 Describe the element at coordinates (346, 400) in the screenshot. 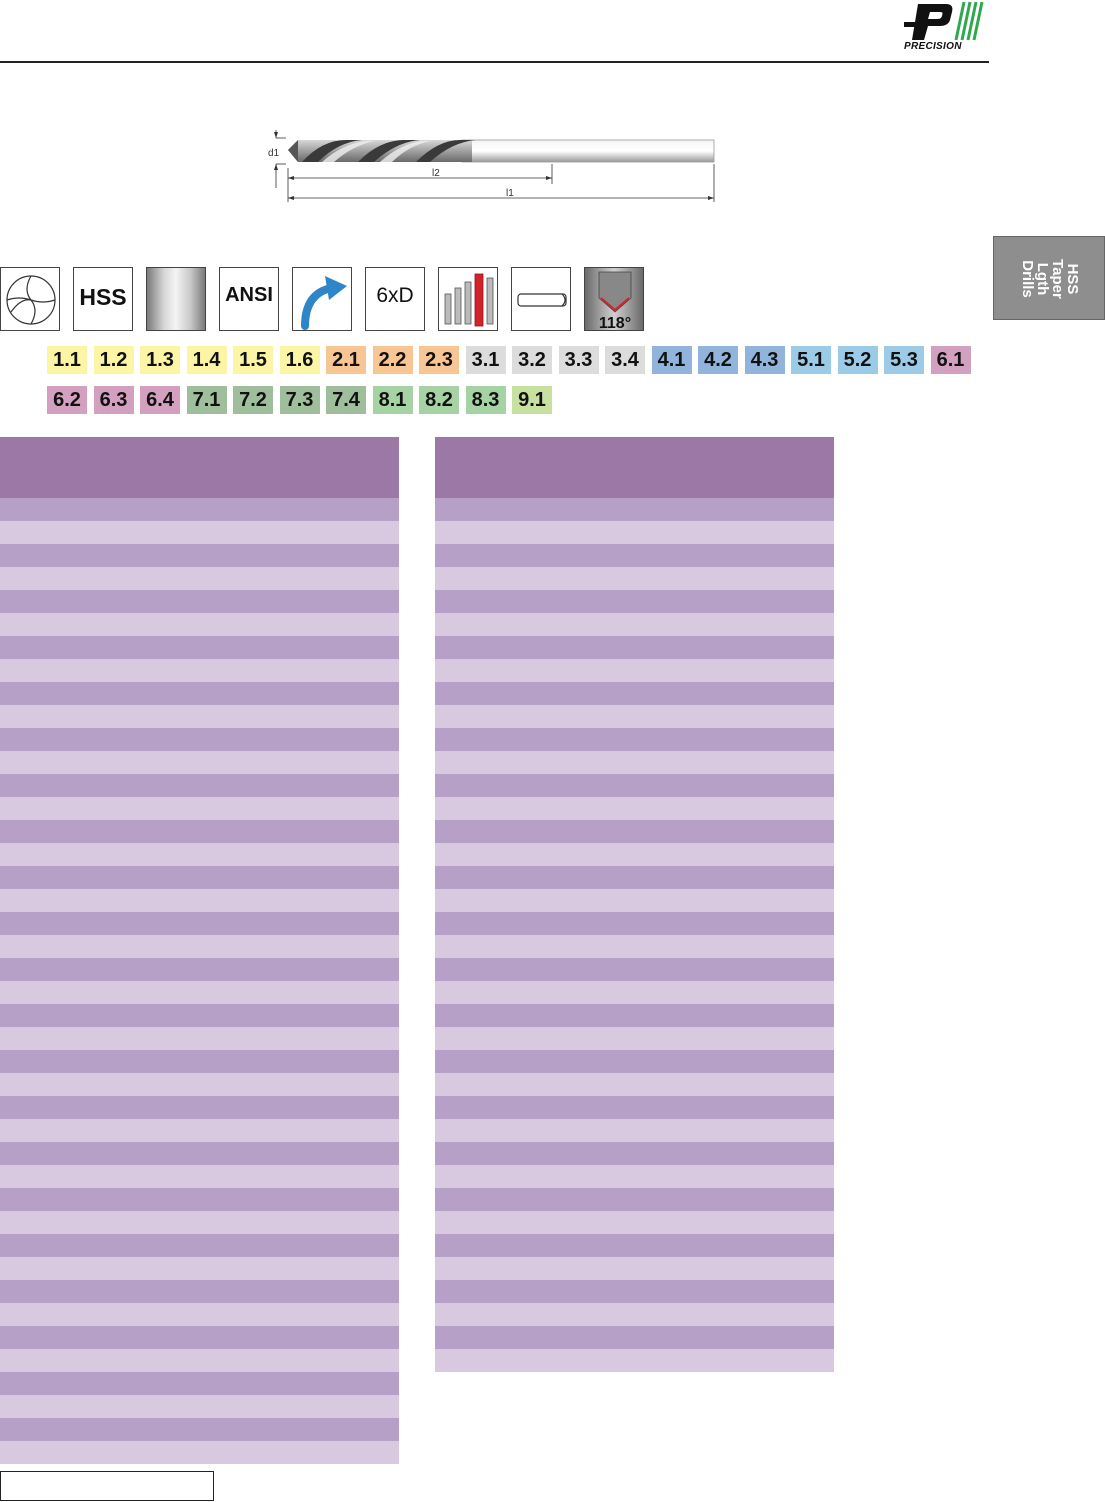

I see `material-group-chip: 7.4` at that location.